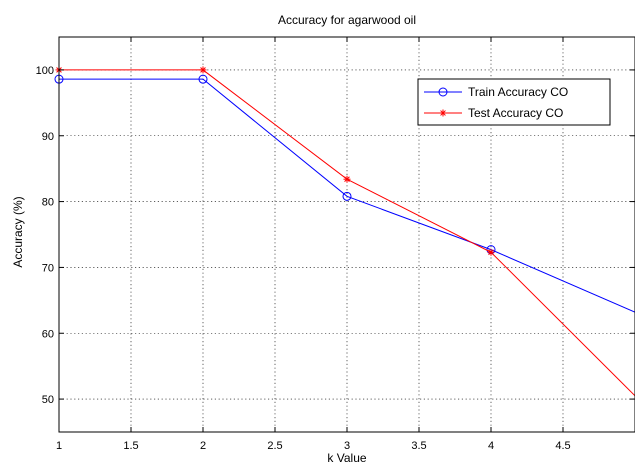 Image resolution: width=635 pixels, height=466 pixels. I want to click on y-tick-label: 80, so click(48, 203).